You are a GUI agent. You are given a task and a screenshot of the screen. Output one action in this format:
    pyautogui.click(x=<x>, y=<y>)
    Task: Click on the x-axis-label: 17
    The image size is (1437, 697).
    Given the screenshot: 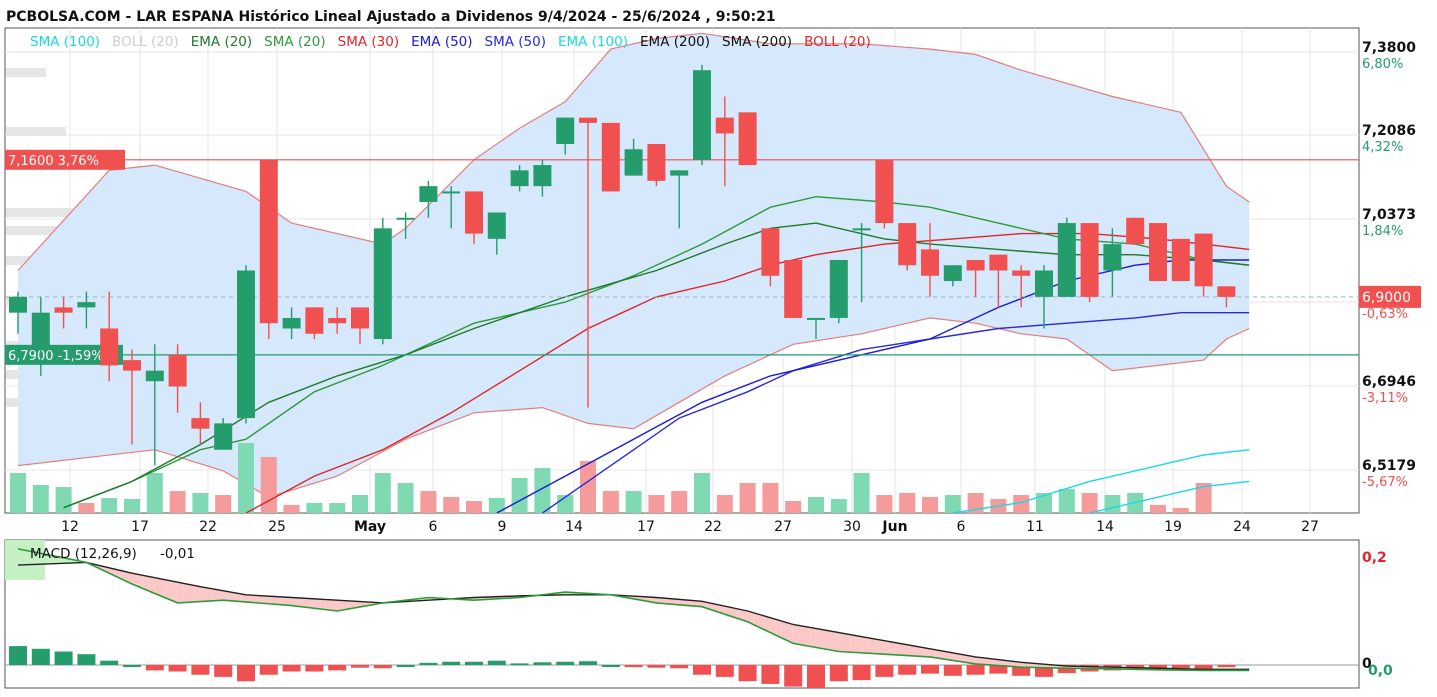 What is the action you would take?
    pyautogui.click(x=140, y=527)
    